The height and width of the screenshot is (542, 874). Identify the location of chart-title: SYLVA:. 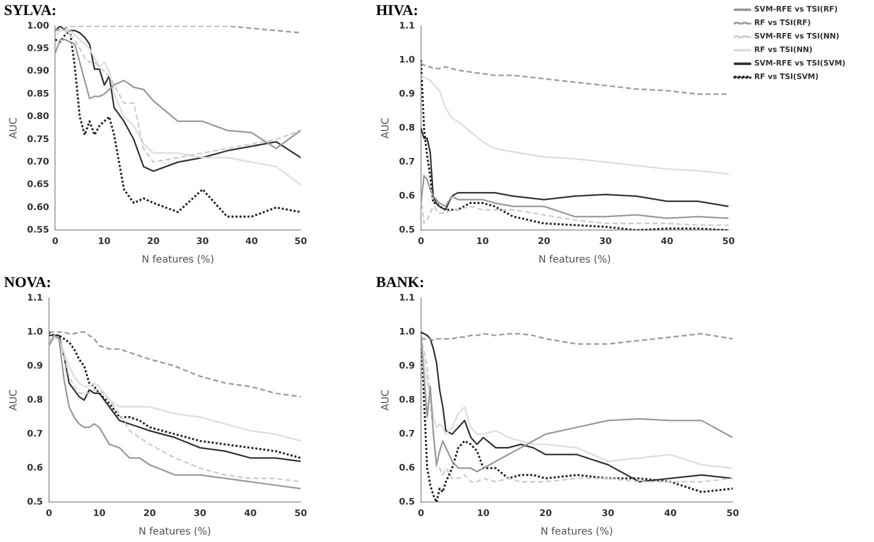
(30, 10).